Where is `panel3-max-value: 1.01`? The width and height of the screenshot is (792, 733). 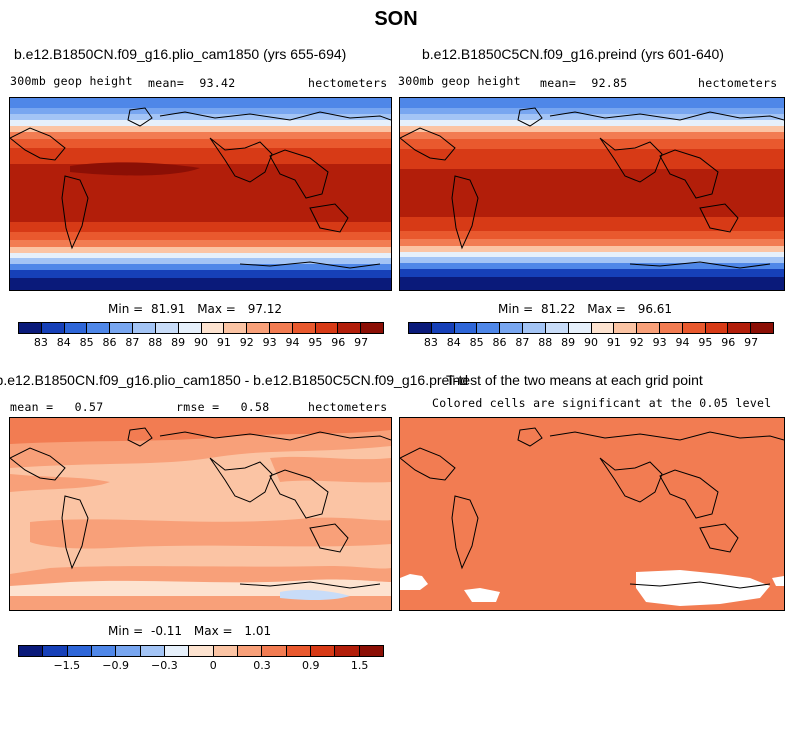
panel3-max-value: 1.01 is located at coordinates (258, 631).